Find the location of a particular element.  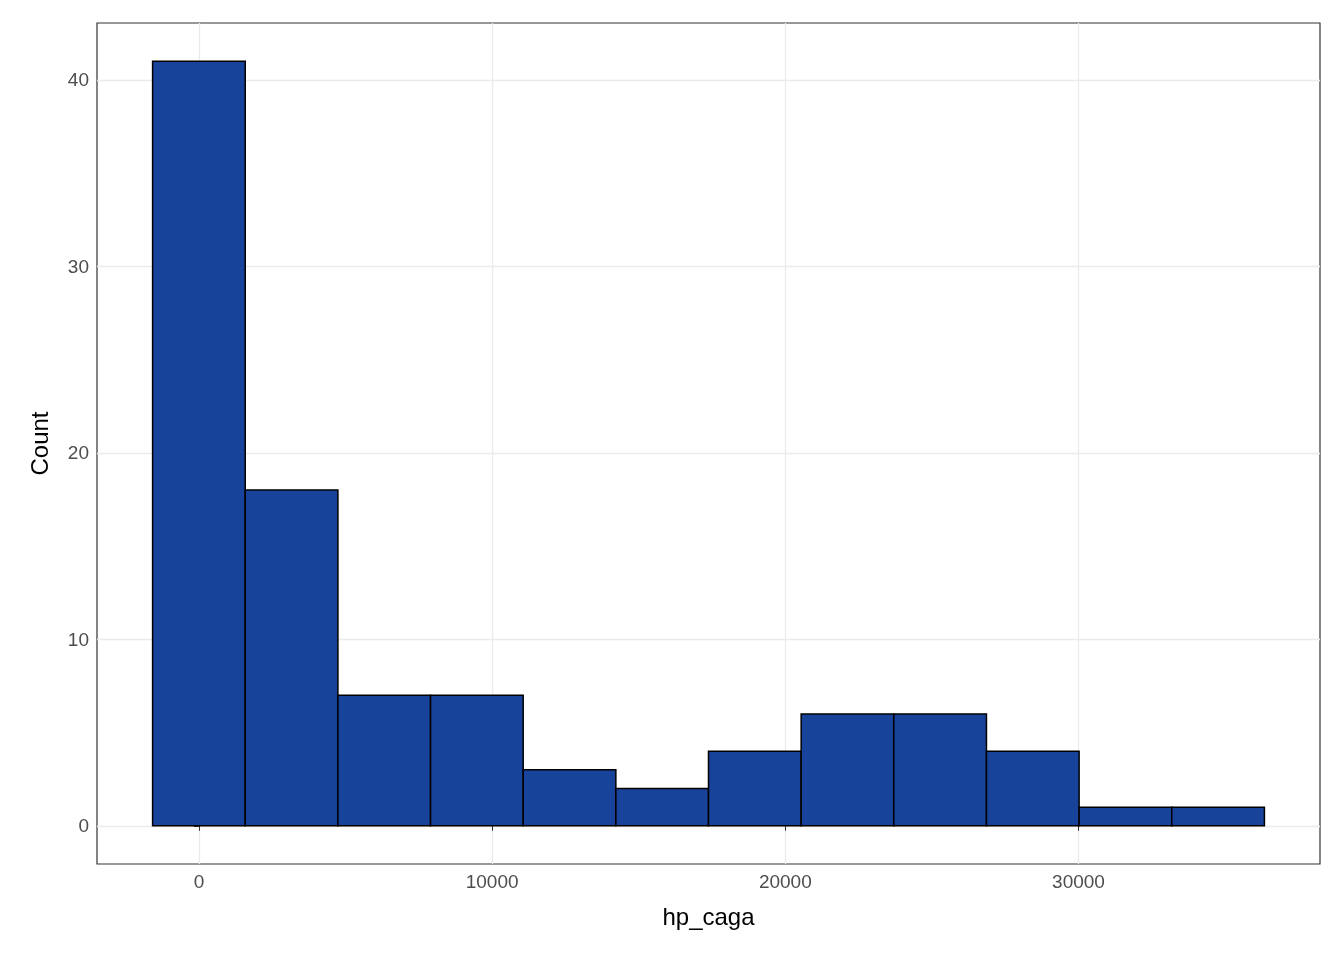

x-axis-title: hp_caga is located at coordinates (709, 916).